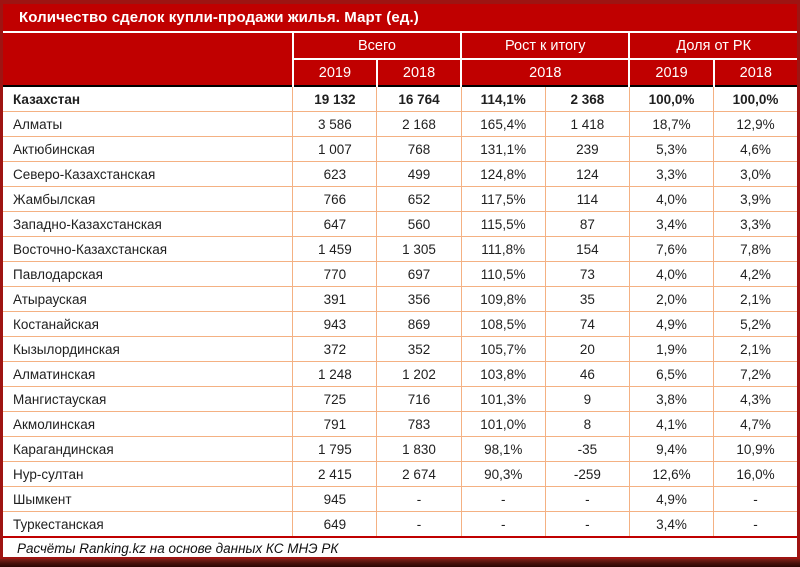 The width and height of the screenshot is (800, 567). What do you see at coordinates (755, 474) in the screenshot?
I see `value-cell: 16,0%` at bounding box center [755, 474].